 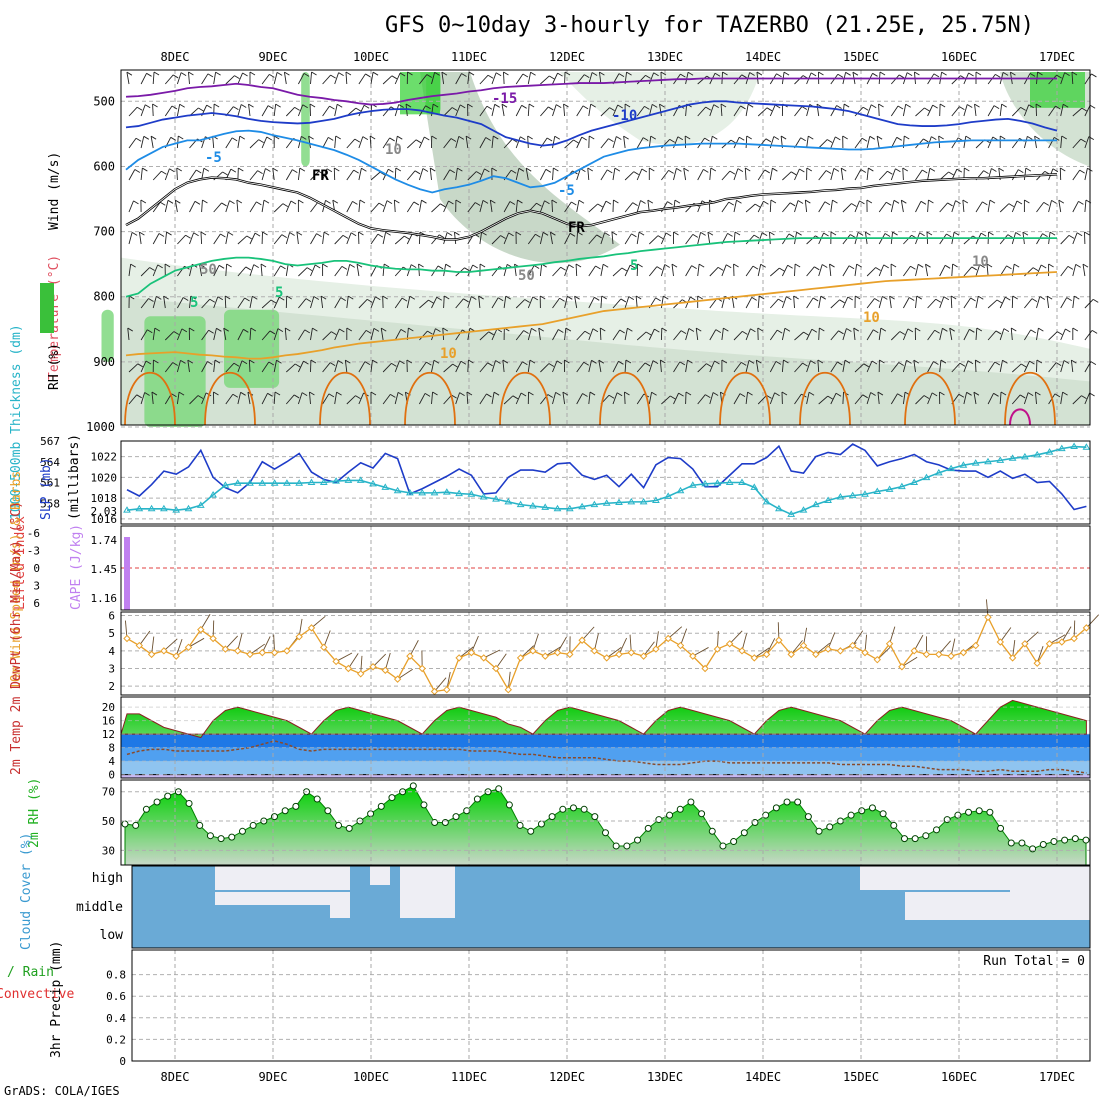 What do you see at coordinates (26, 891) in the screenshot?
I see `ylabel-cloud: Cloud Cover (%)` at bounding box center [26, 891].